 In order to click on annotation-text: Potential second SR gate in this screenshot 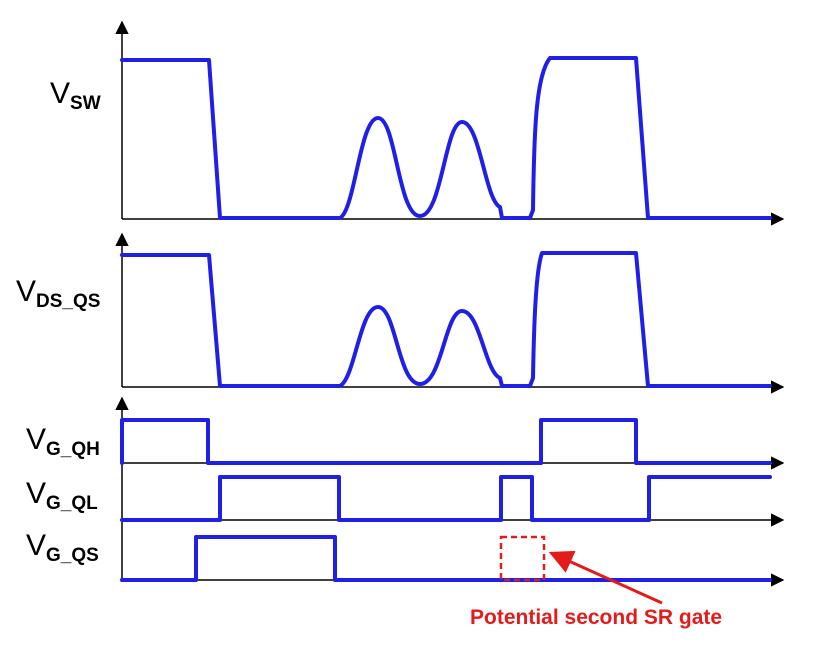, I will do `click(596, 617)`.